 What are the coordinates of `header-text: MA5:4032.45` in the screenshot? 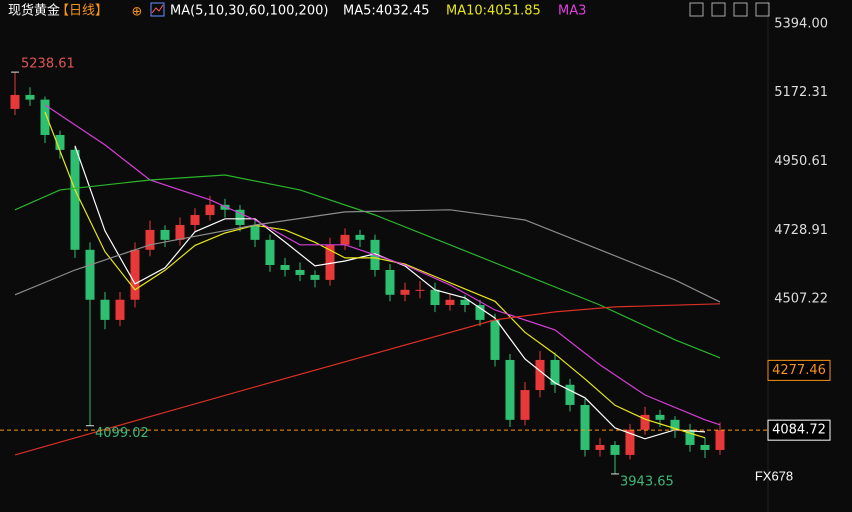 It's located at (386, 11).